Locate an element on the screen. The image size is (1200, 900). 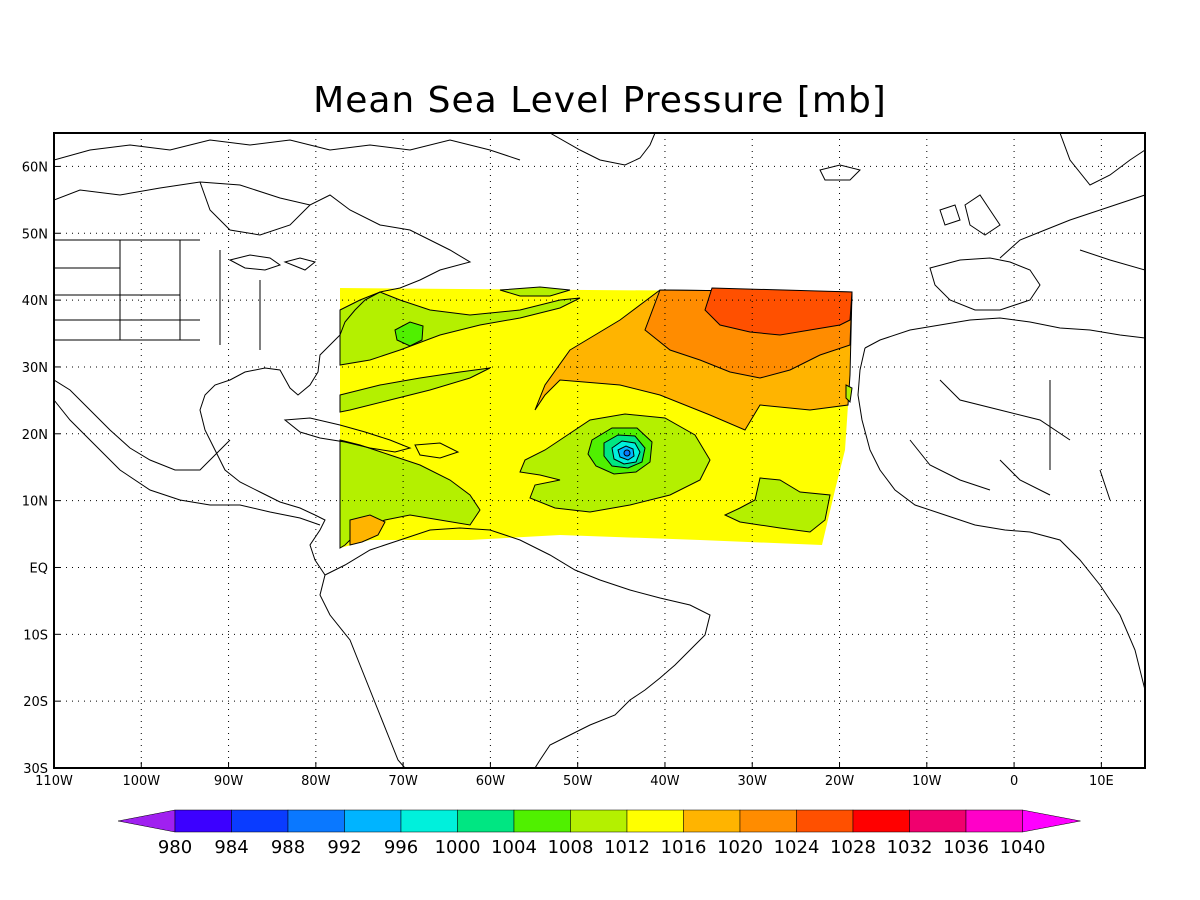
contour-fill-1020-east-edge is located at coordinates (849, 394).